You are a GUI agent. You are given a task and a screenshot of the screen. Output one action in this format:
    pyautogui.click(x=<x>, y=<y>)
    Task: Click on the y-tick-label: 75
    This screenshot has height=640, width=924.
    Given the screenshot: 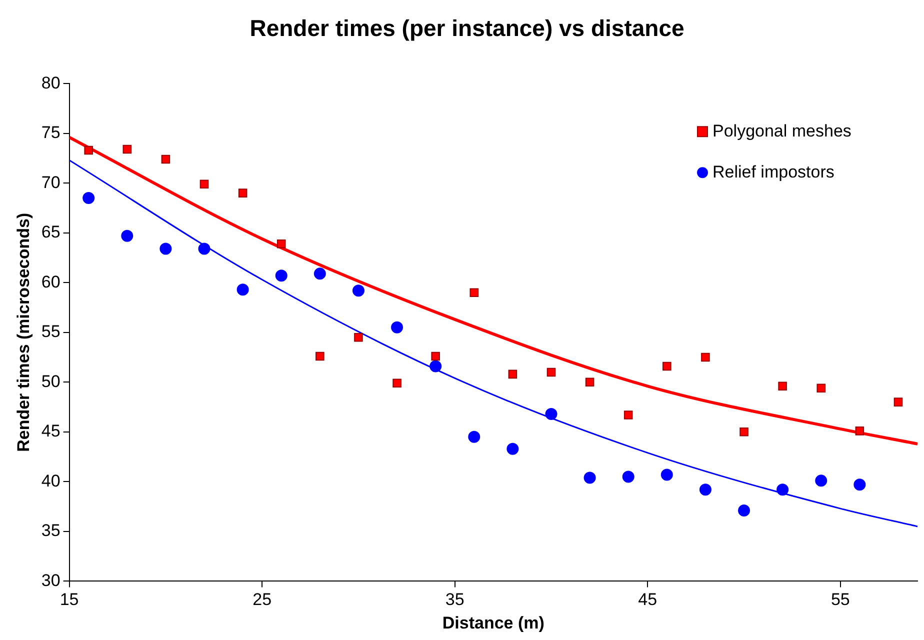 What is the action you would take?
    pyautogui.click(x=50, y=132)
    